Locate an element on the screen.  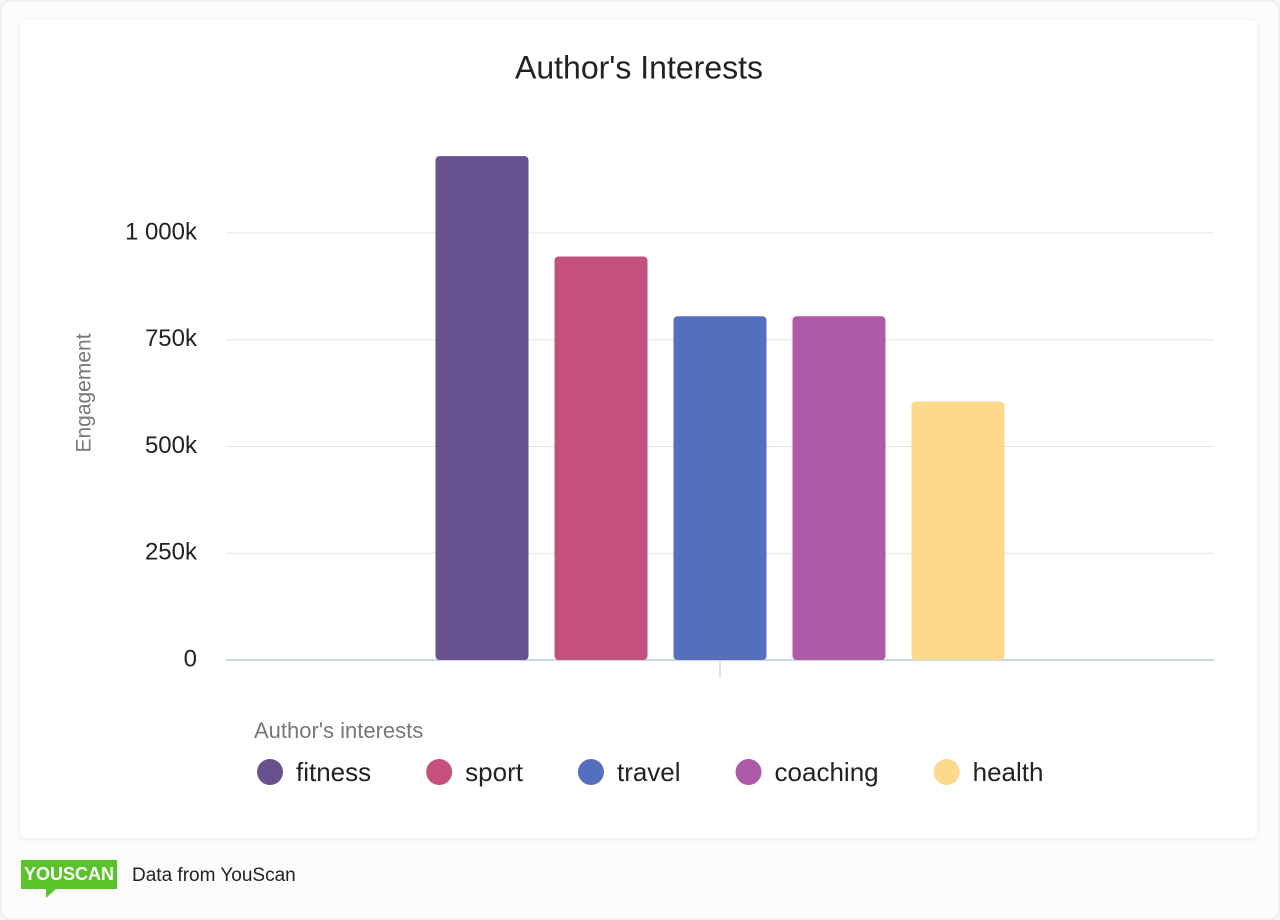
y-axis-label: Engagement is located at coordinates (84, 392).